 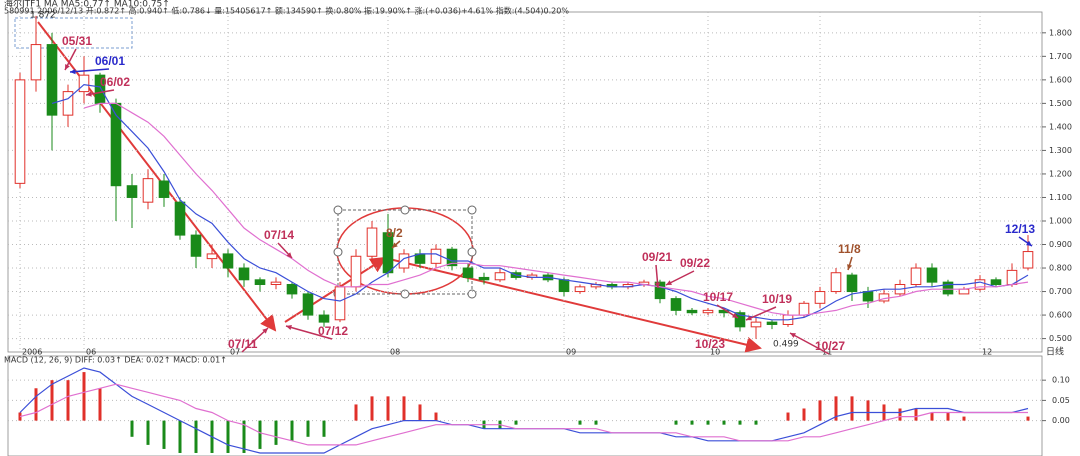 I want to click on high-label: 1.872, so click(x=43, y=16).